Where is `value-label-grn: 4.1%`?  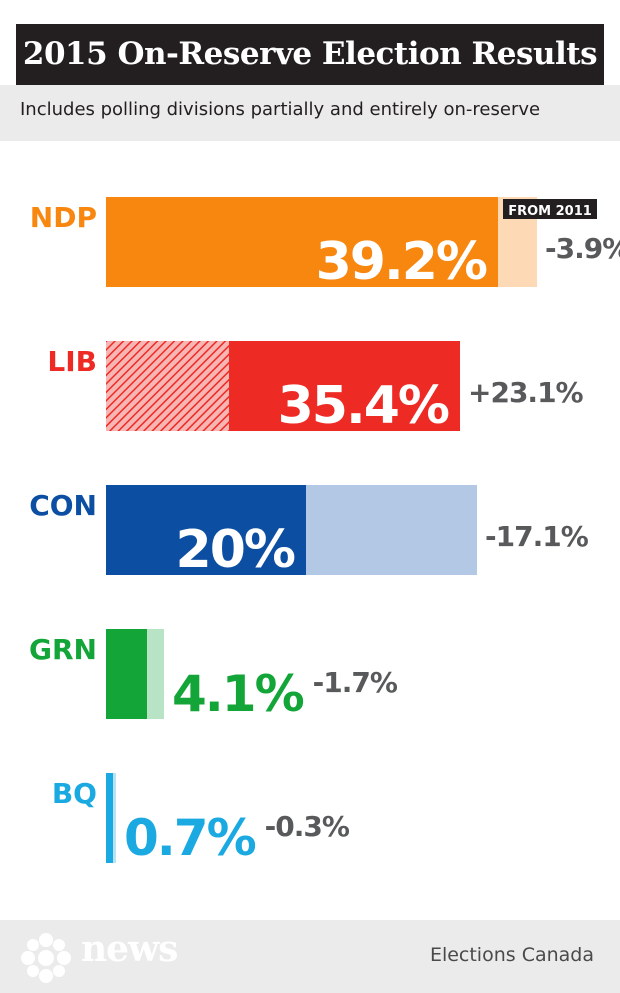
value-label-grn: 4.1% is located at coordinates (238, 694).